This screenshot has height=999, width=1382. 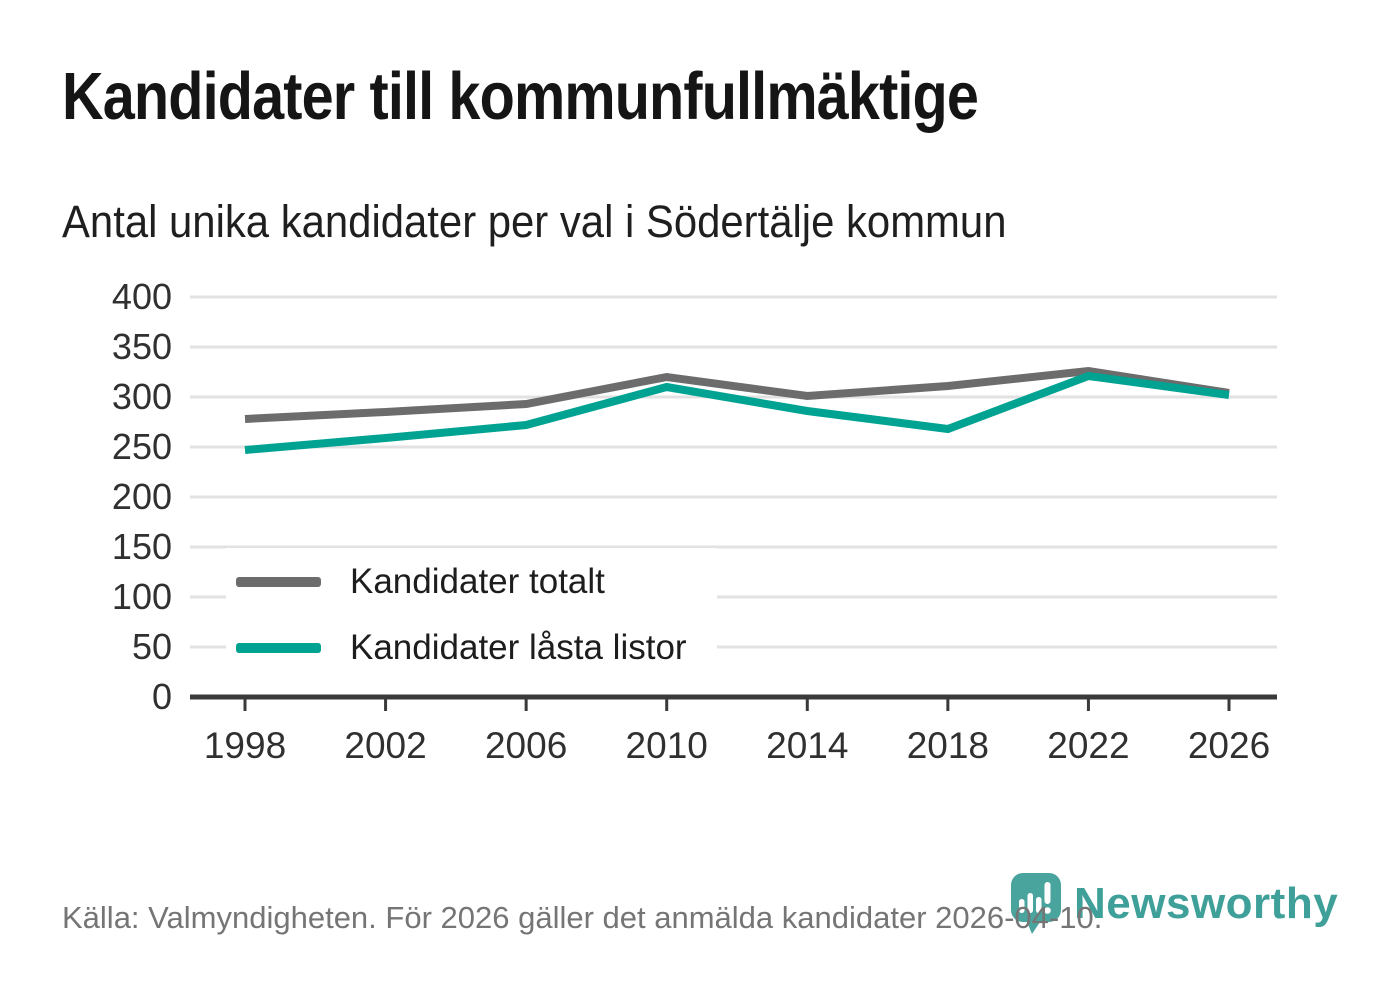 I want to click on y-axis-tick-label: 0, so click(x=162, y=696).